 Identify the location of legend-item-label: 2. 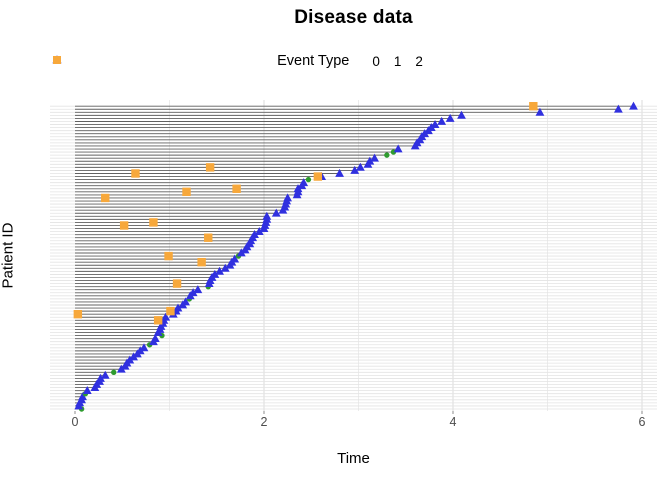
(419, 61).